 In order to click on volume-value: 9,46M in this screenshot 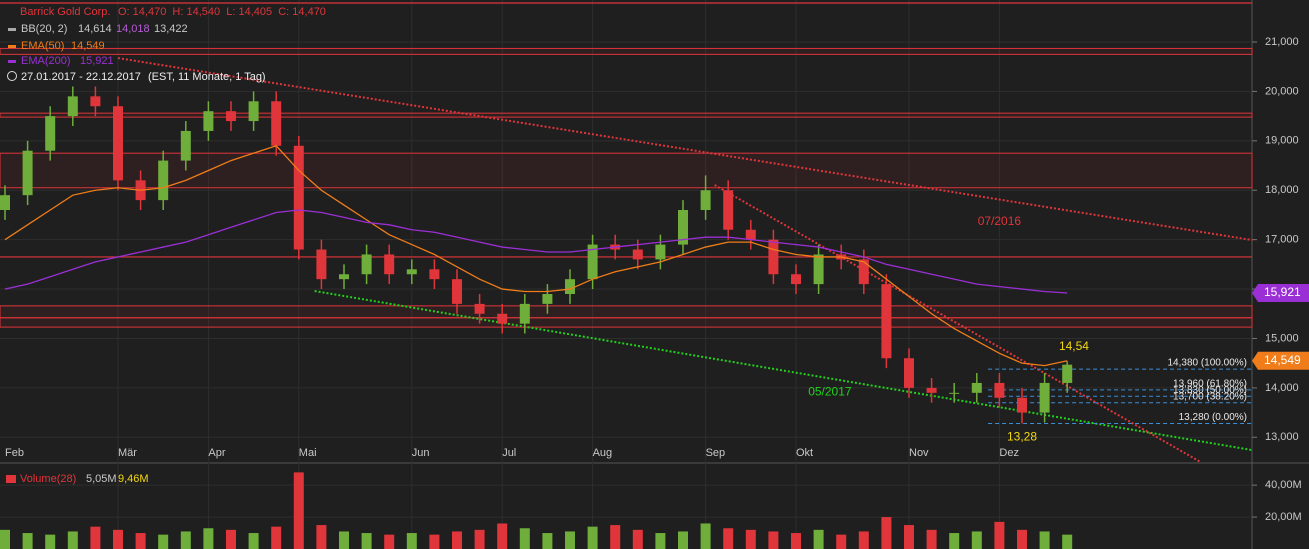, I will do `click(133, 479)`.